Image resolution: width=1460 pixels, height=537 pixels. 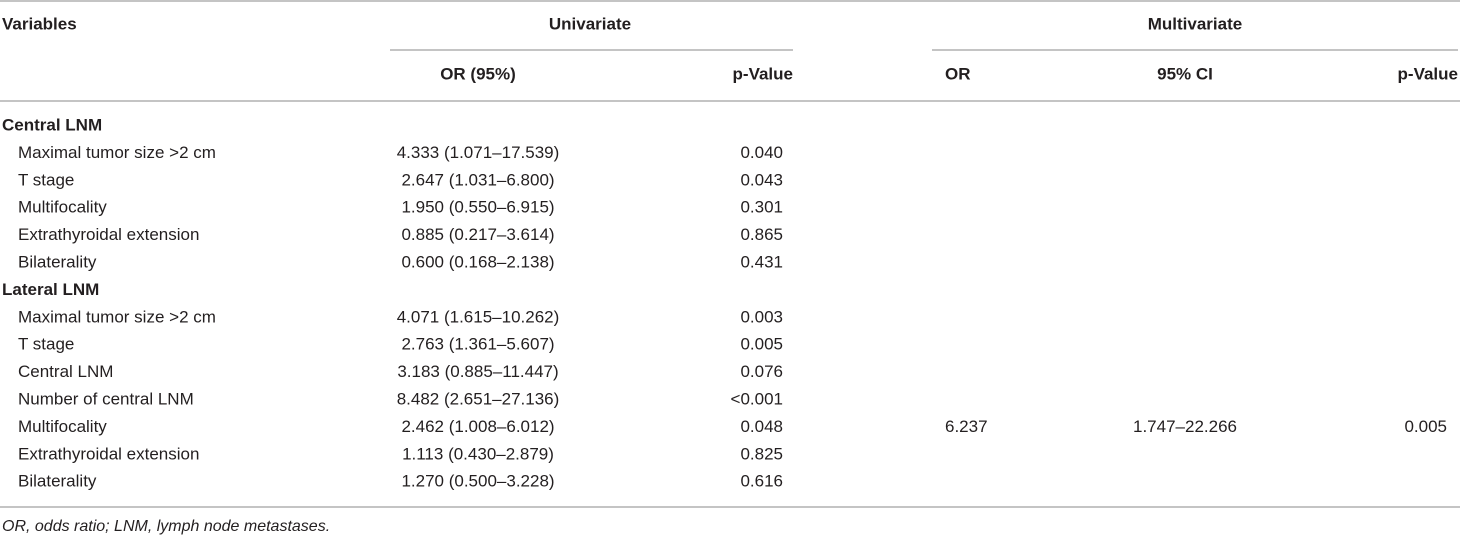 I want to click on cell: 1.270 (0.500–3.228), so click(x=477, y=481).